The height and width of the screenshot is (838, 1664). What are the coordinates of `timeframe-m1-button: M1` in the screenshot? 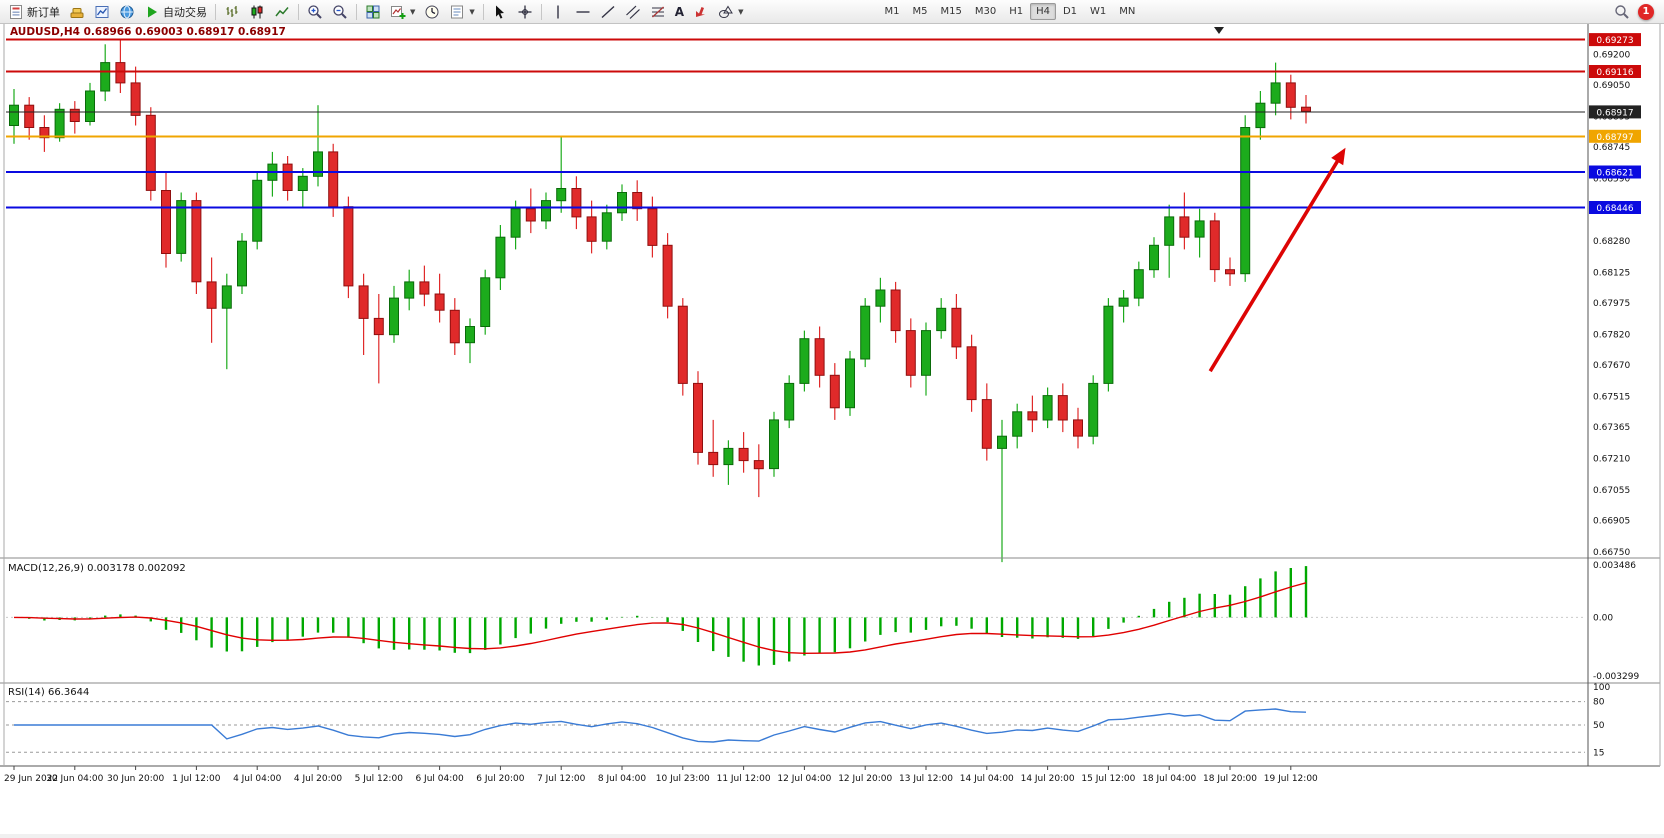 It's located at (892, 11).